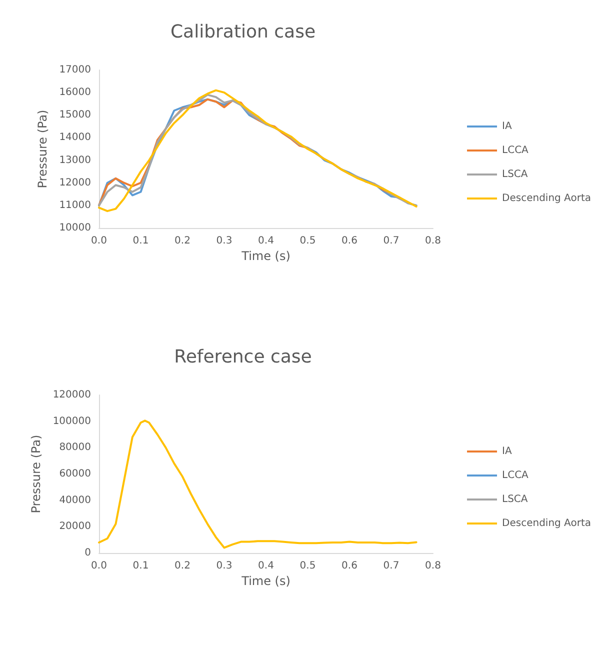 The width and height of the screenshot is (604, 650). Describe the element at coordinates (71, 421) in the screenshot. I see `y-tick-label: 100000` at that location.